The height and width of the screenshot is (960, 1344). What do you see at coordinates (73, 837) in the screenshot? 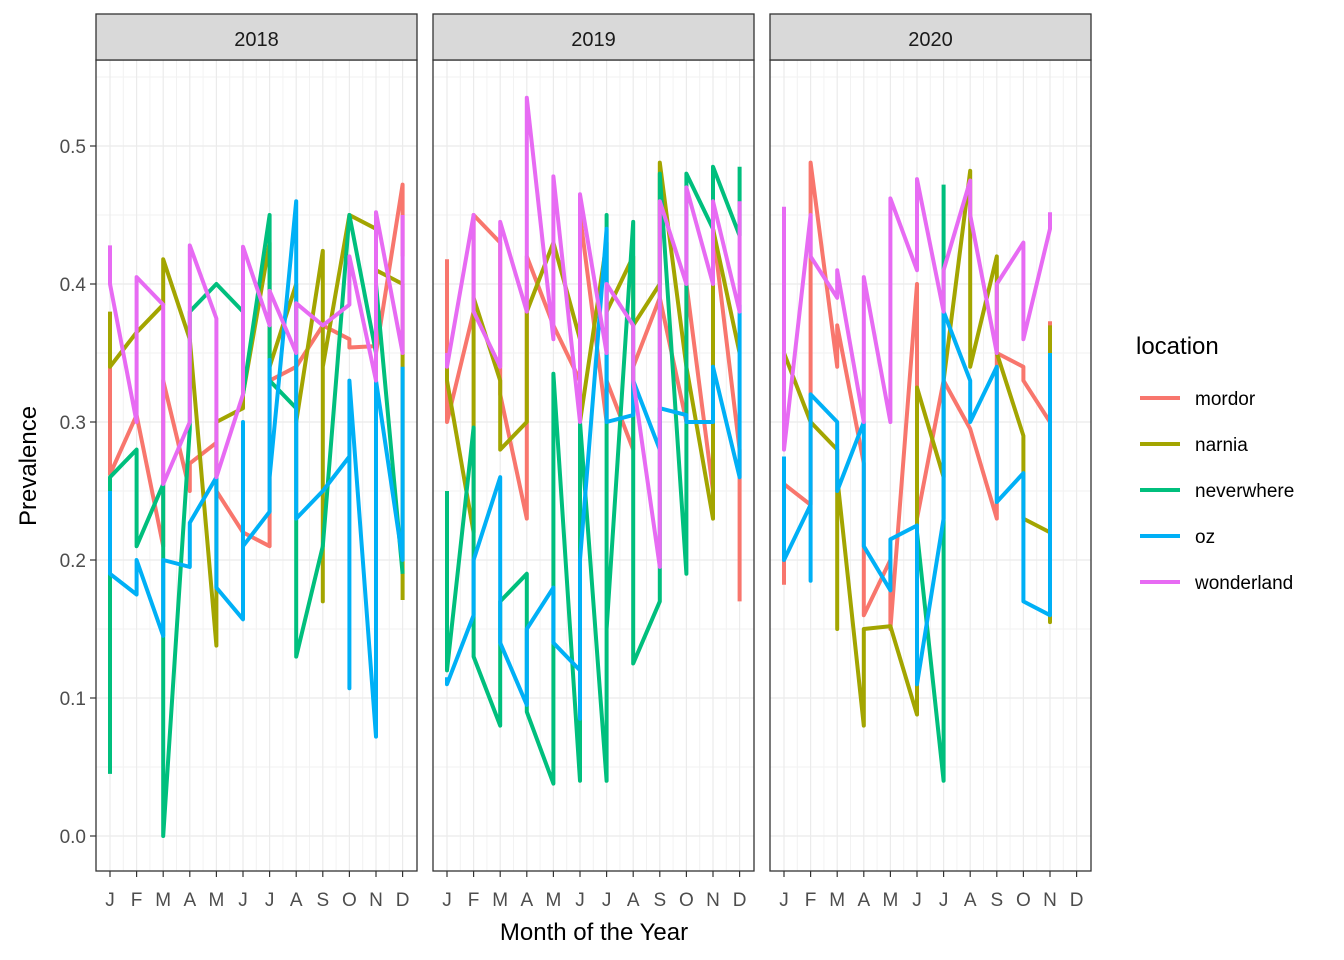
I see `y-tick-label: 0.0` at bounding box center [73, 837].